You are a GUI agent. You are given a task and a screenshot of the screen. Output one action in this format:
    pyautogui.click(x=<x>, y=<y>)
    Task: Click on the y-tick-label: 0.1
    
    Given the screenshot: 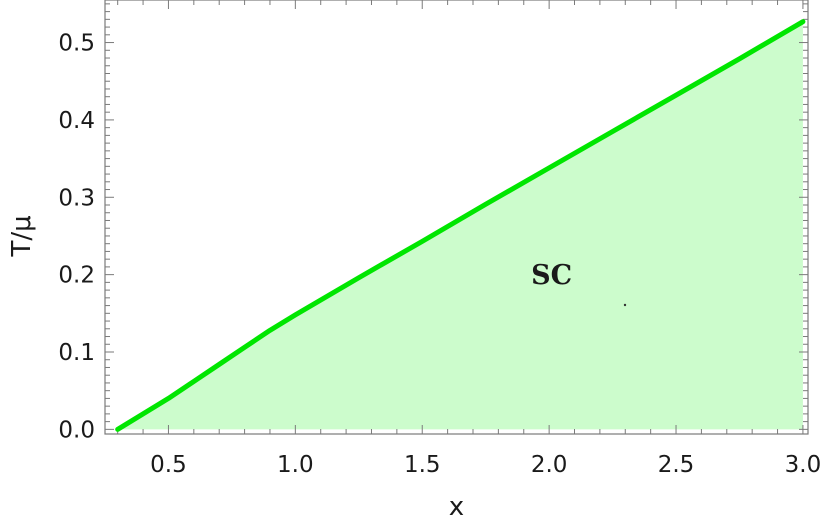 What is the action you would take?
    pyautogui.click(x=76, y=353)
    